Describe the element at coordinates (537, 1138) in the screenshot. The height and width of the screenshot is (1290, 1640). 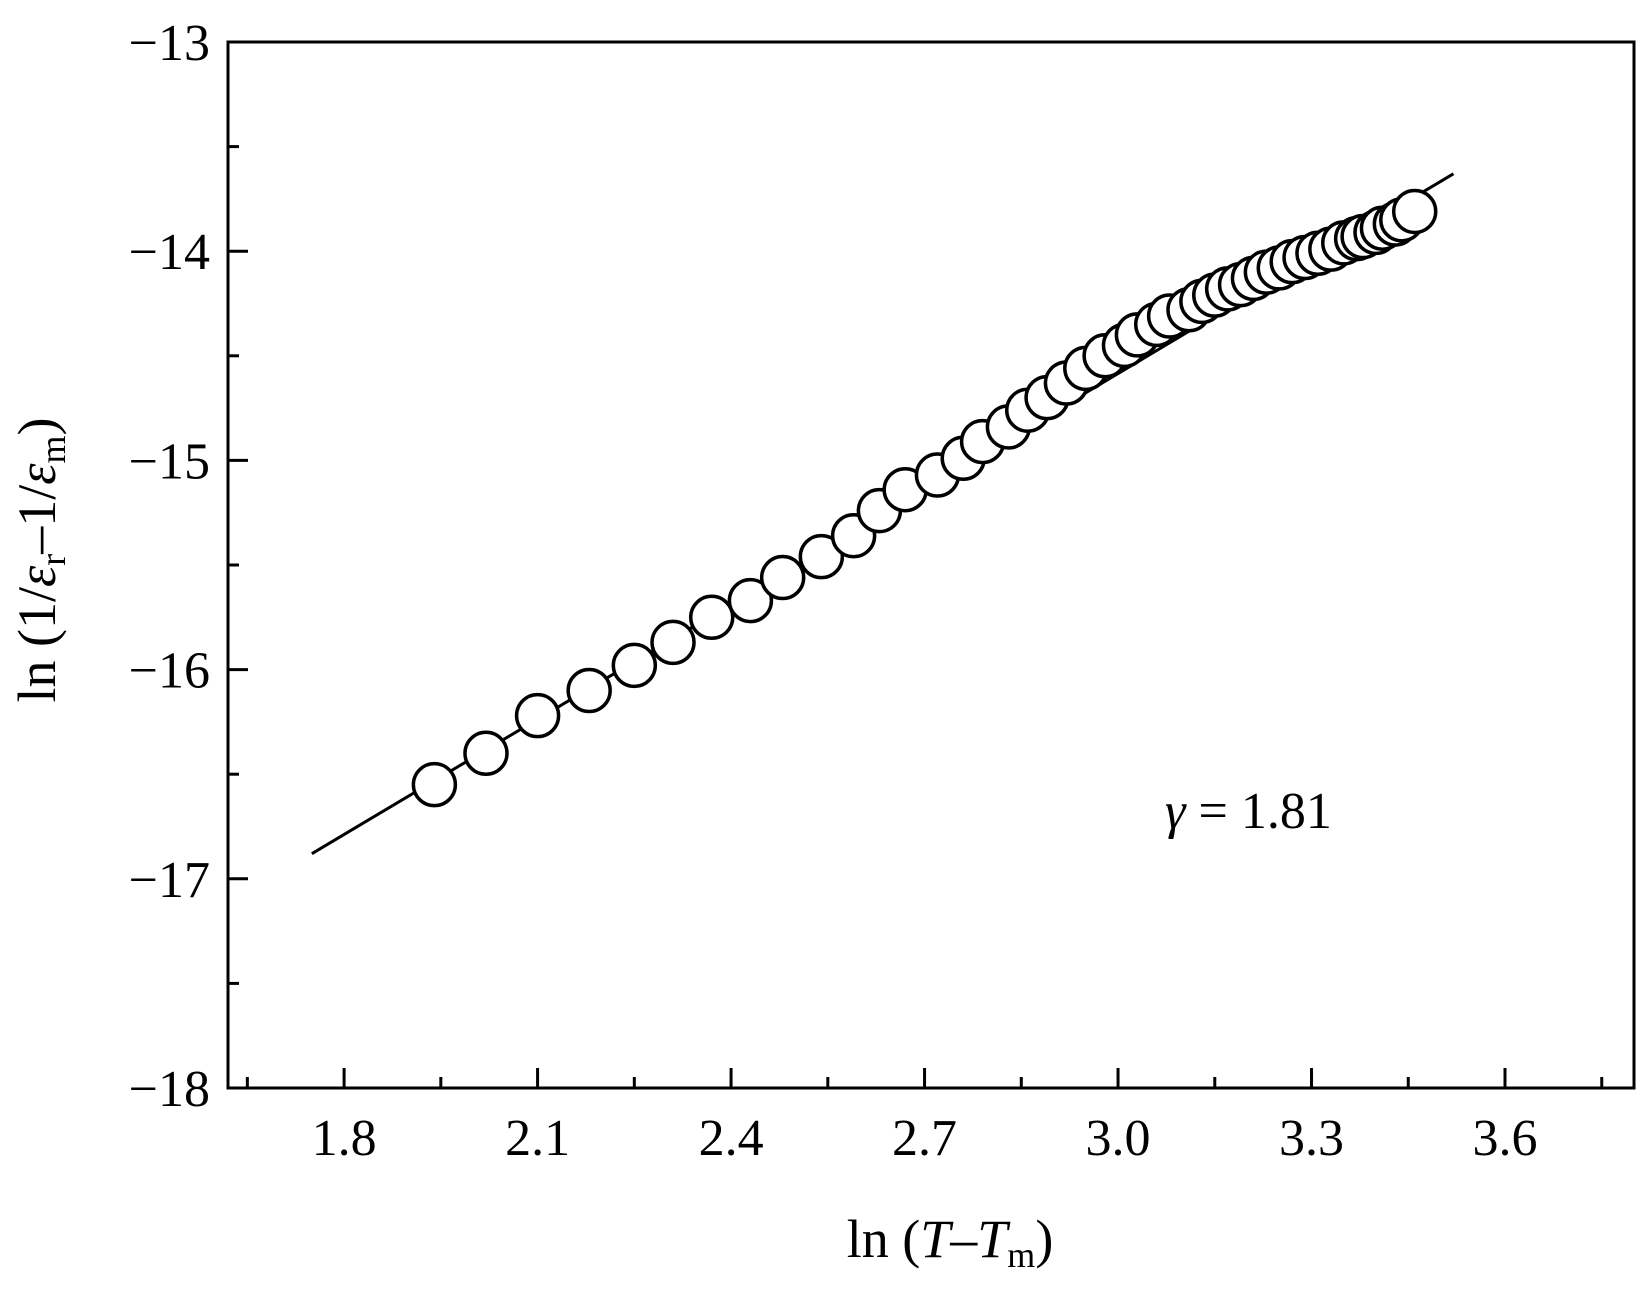
I see `x-tick-label: 2.1` at that location.